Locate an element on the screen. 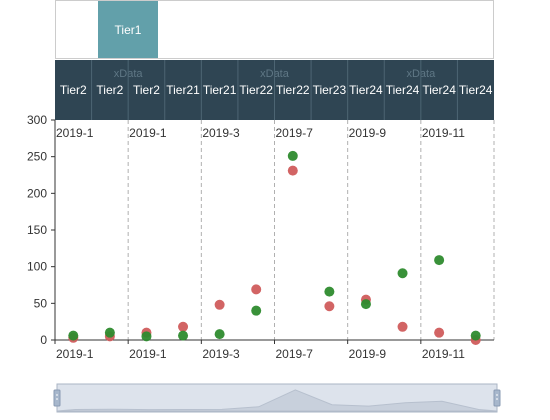  x-top-tick-label: 2019-9 is located at coordinates (368, 133).